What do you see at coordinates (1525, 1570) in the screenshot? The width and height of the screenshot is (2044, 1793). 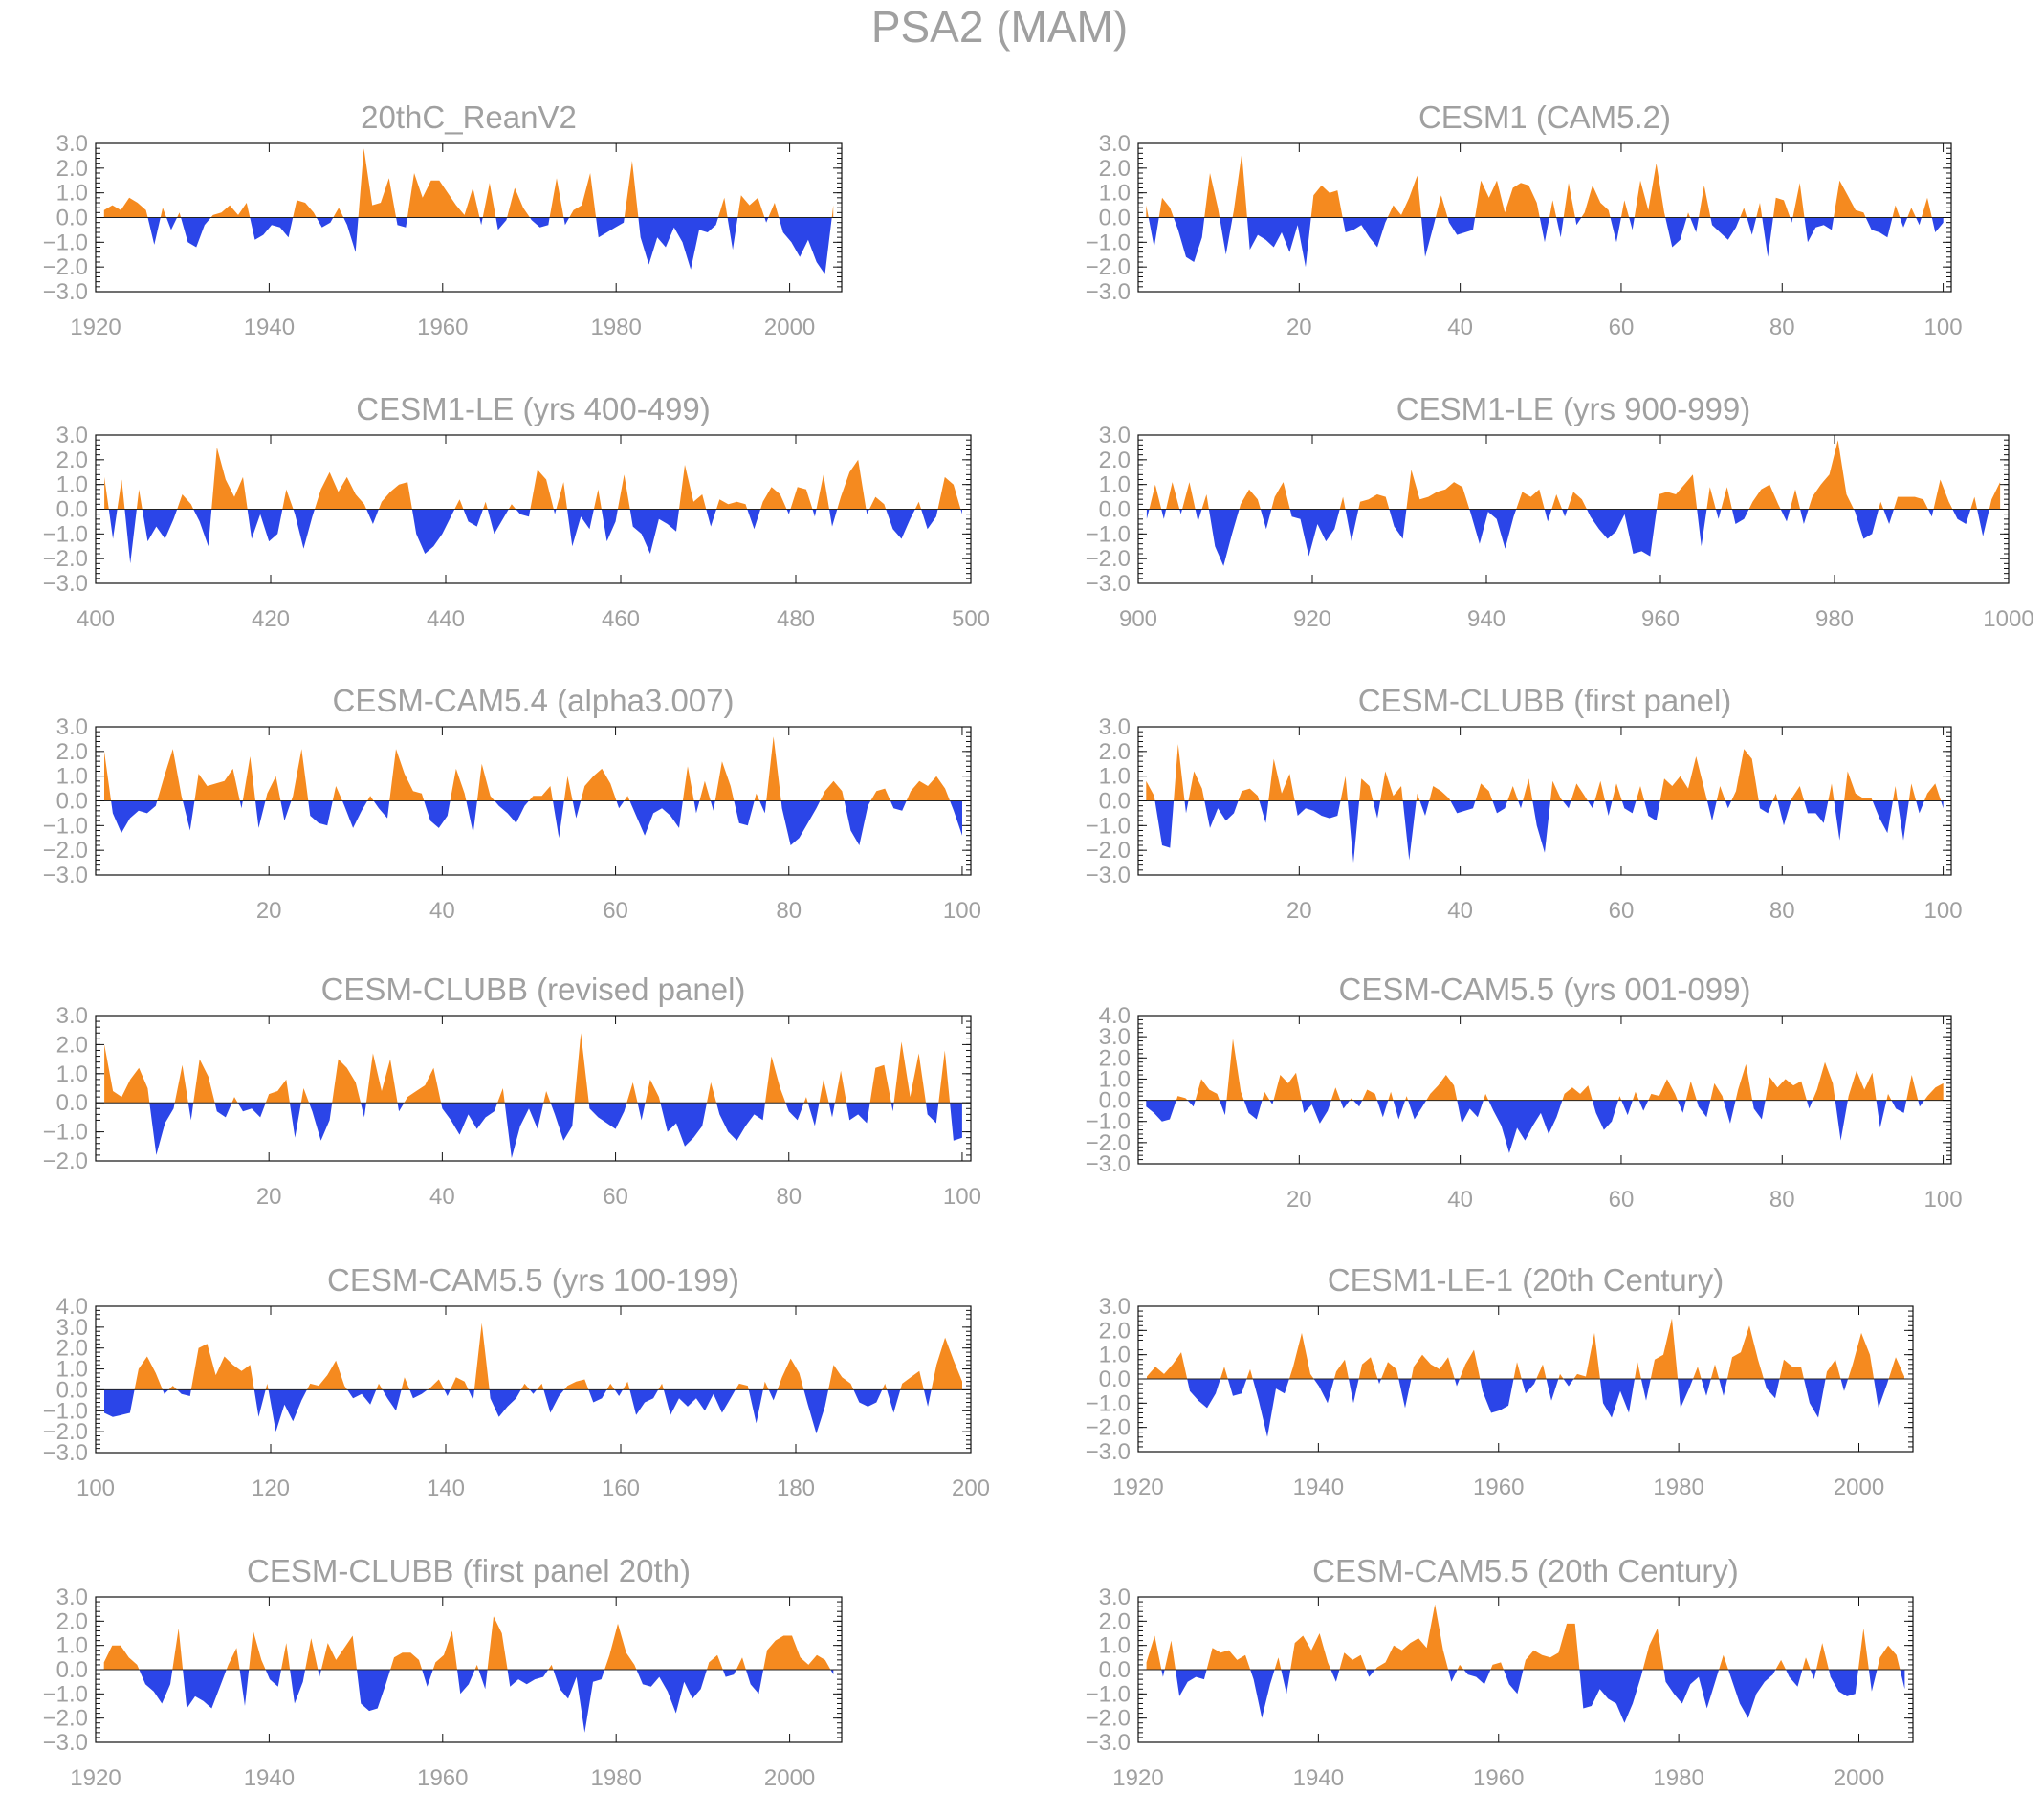 I see `panel-title: CESM-CAM5.5 (20th Century)` at bounding box center [1525, 1570].